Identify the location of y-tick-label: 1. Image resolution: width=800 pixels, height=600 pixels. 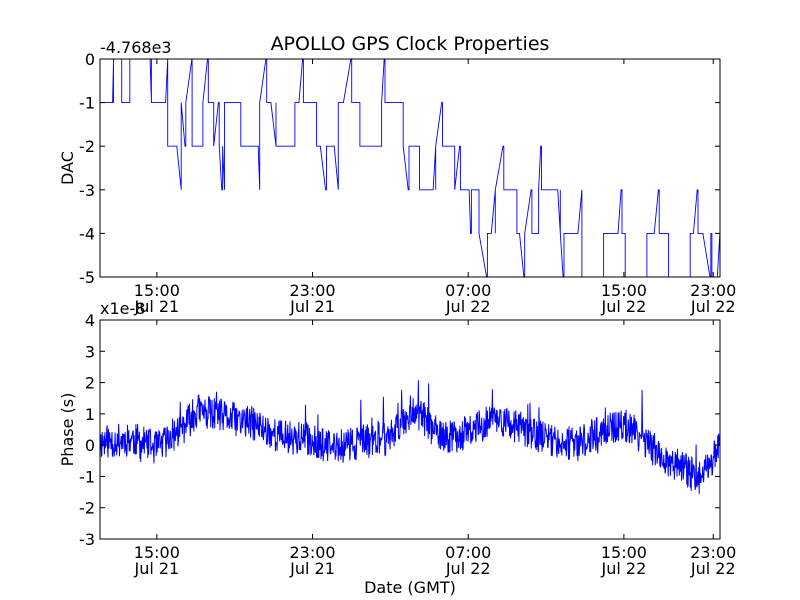
(90, 414).